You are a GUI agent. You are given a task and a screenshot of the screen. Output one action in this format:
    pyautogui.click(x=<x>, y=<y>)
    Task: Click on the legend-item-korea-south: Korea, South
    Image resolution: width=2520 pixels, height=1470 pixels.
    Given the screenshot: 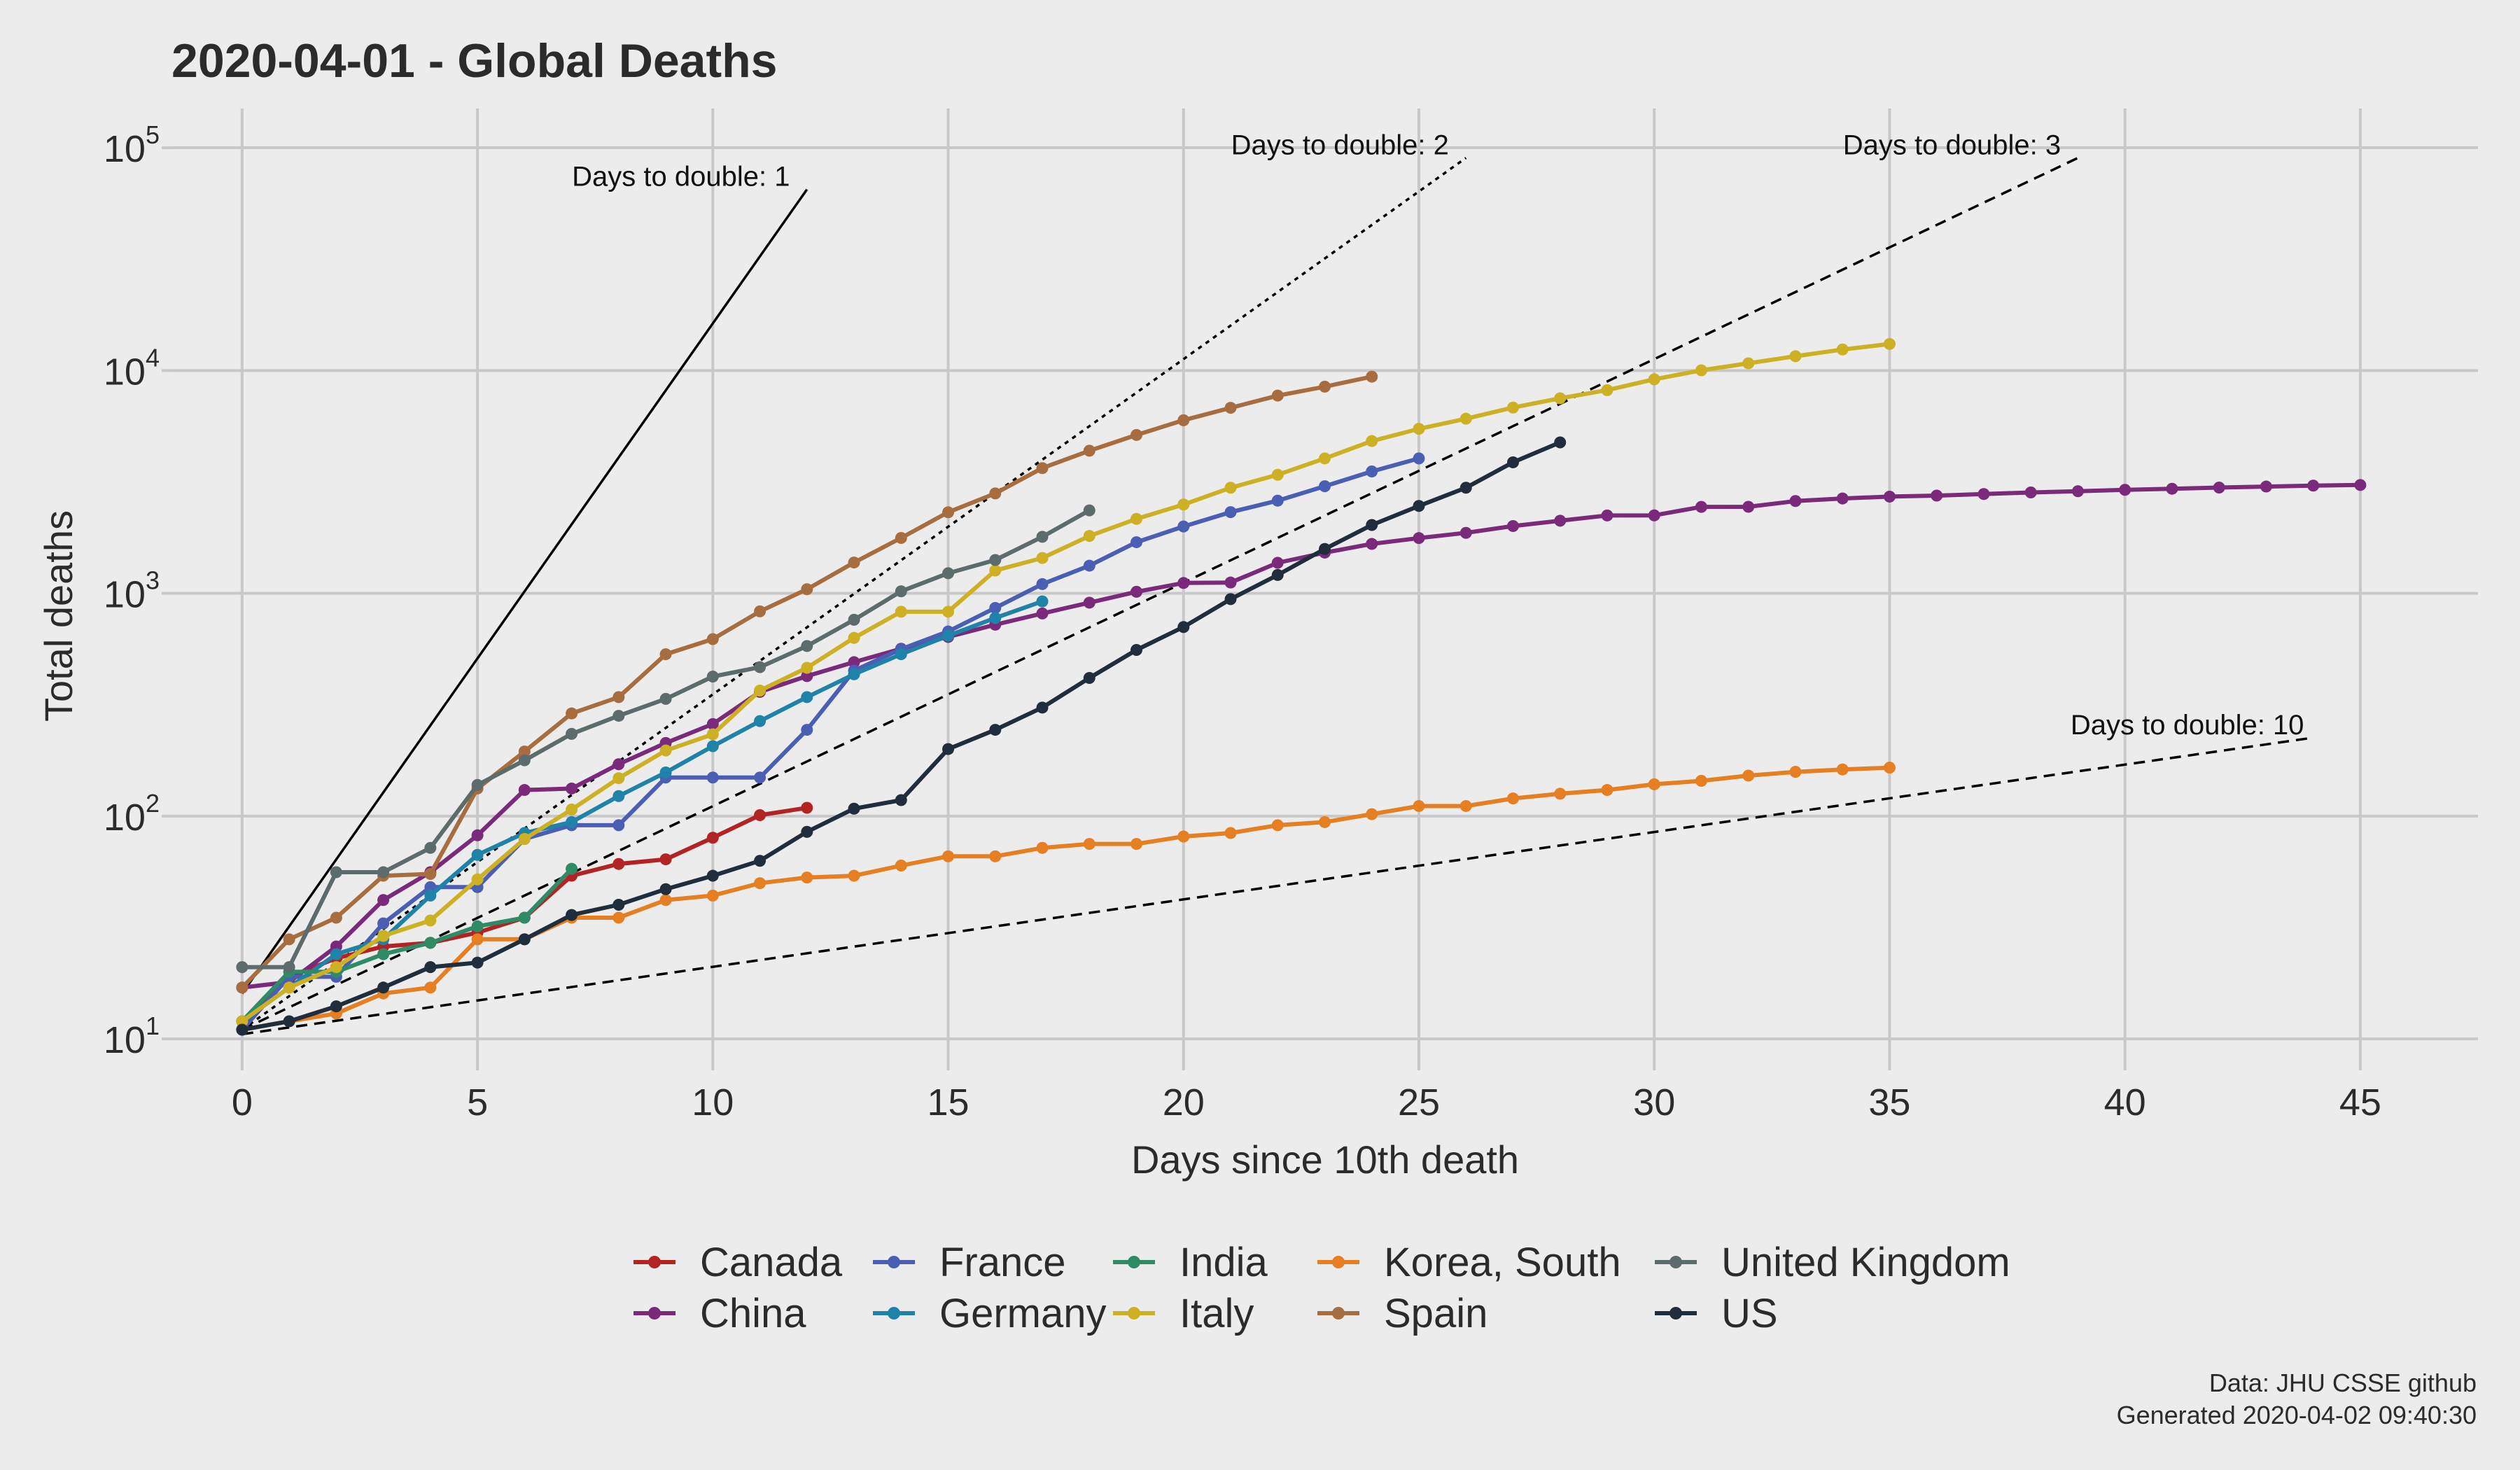 What is the action you would take?
    pyautogui.click(x=1469, y=1262)
    